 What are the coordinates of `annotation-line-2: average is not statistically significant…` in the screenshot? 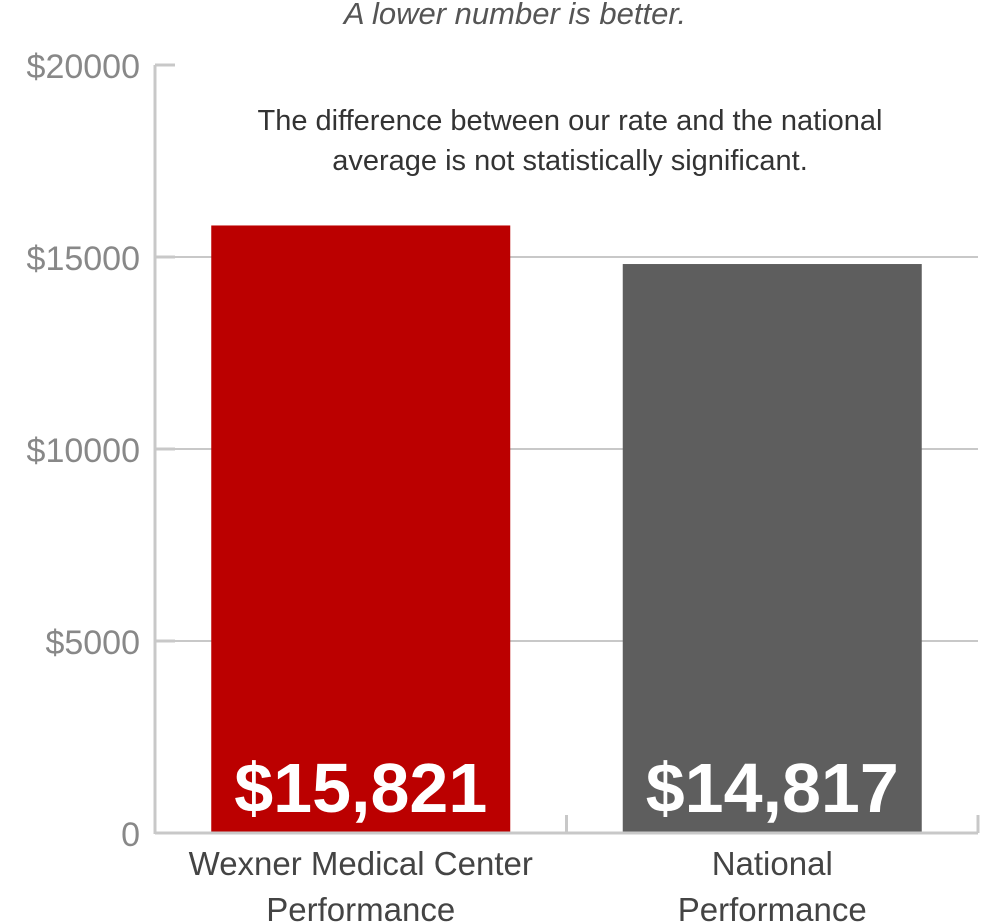 It's located at (570, 161).